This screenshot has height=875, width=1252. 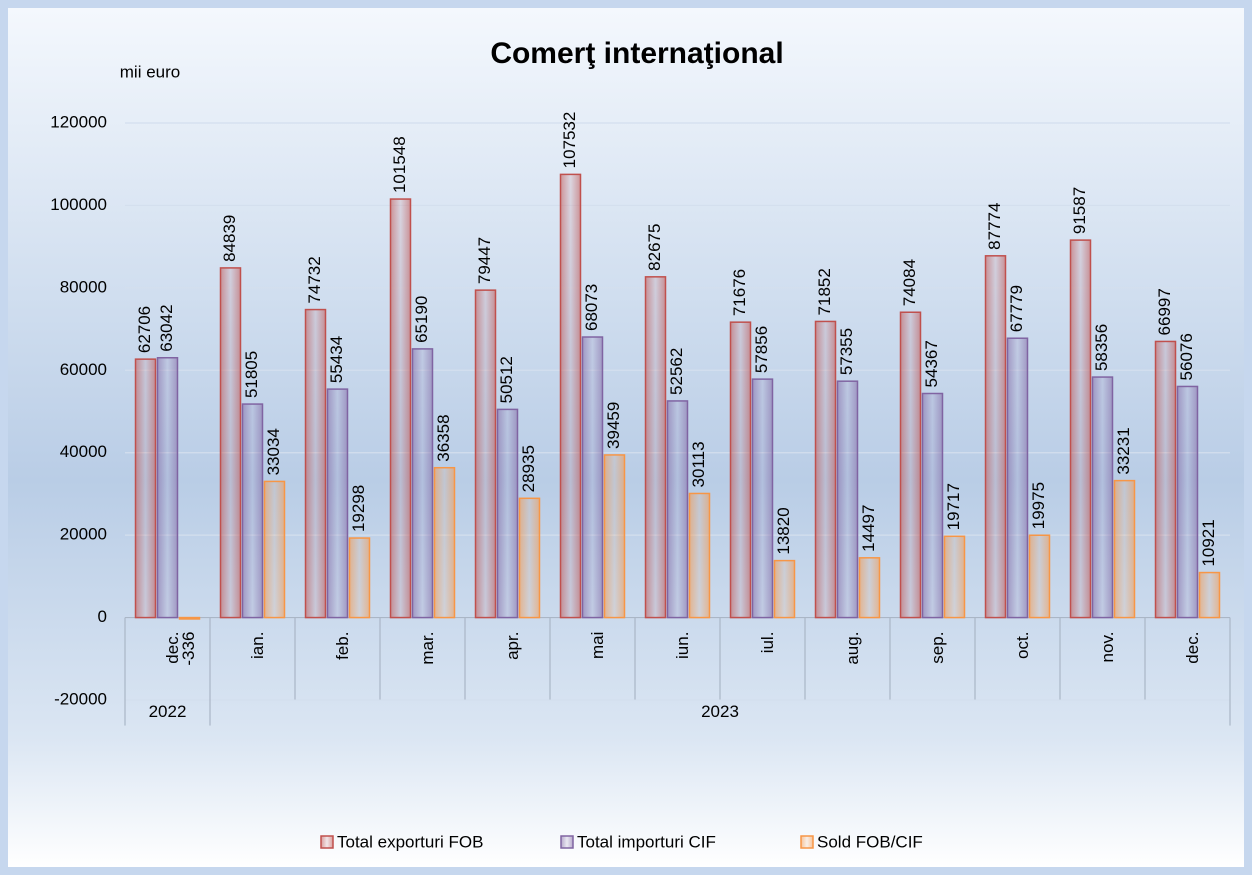 What do you see at coordinates (1107, 647) in the screenshot?
I see `x-tick-label: nov.` at bounding box center [1107, 647].